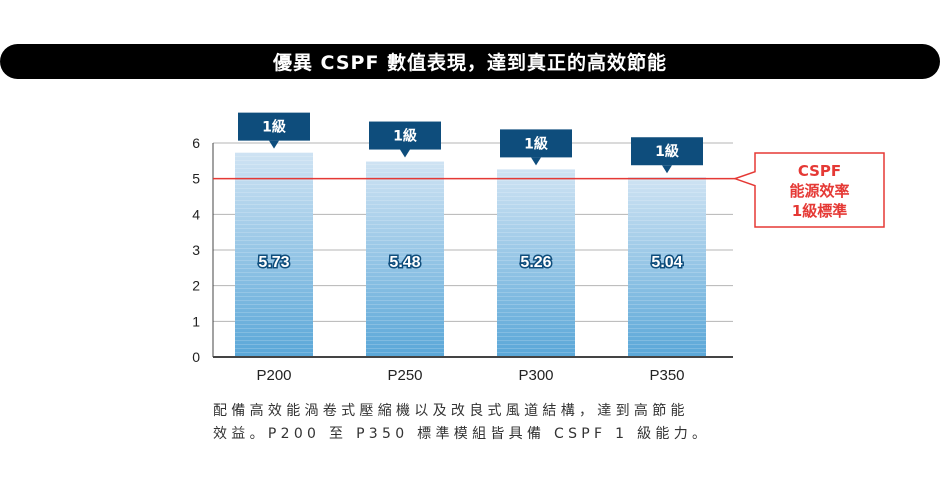 Image resolution: width=940 pixels, height=480 pixels. I want to click on caption-line-2: 效益。P200 至 P350 標準模組皆具備 CSPF 1 級能力。, so click(462, 434).